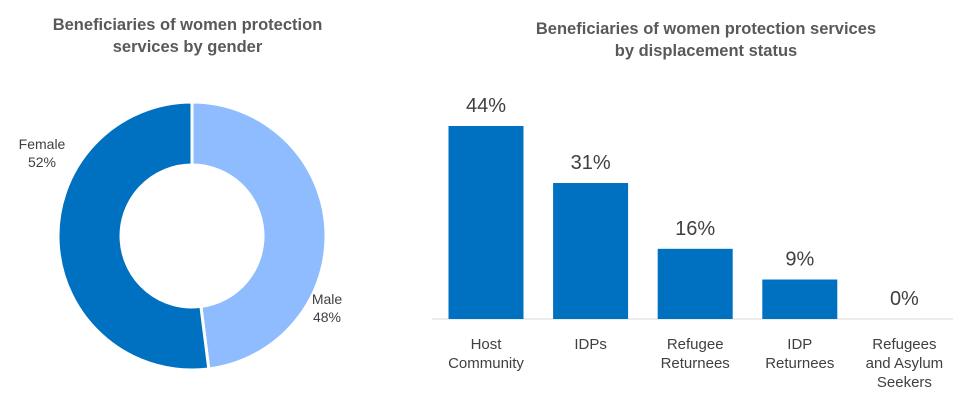  Describe the element at coordinates (695, 344) in the screenshot. I see `x-tick-label-2-line-0: Refugee` at that location.